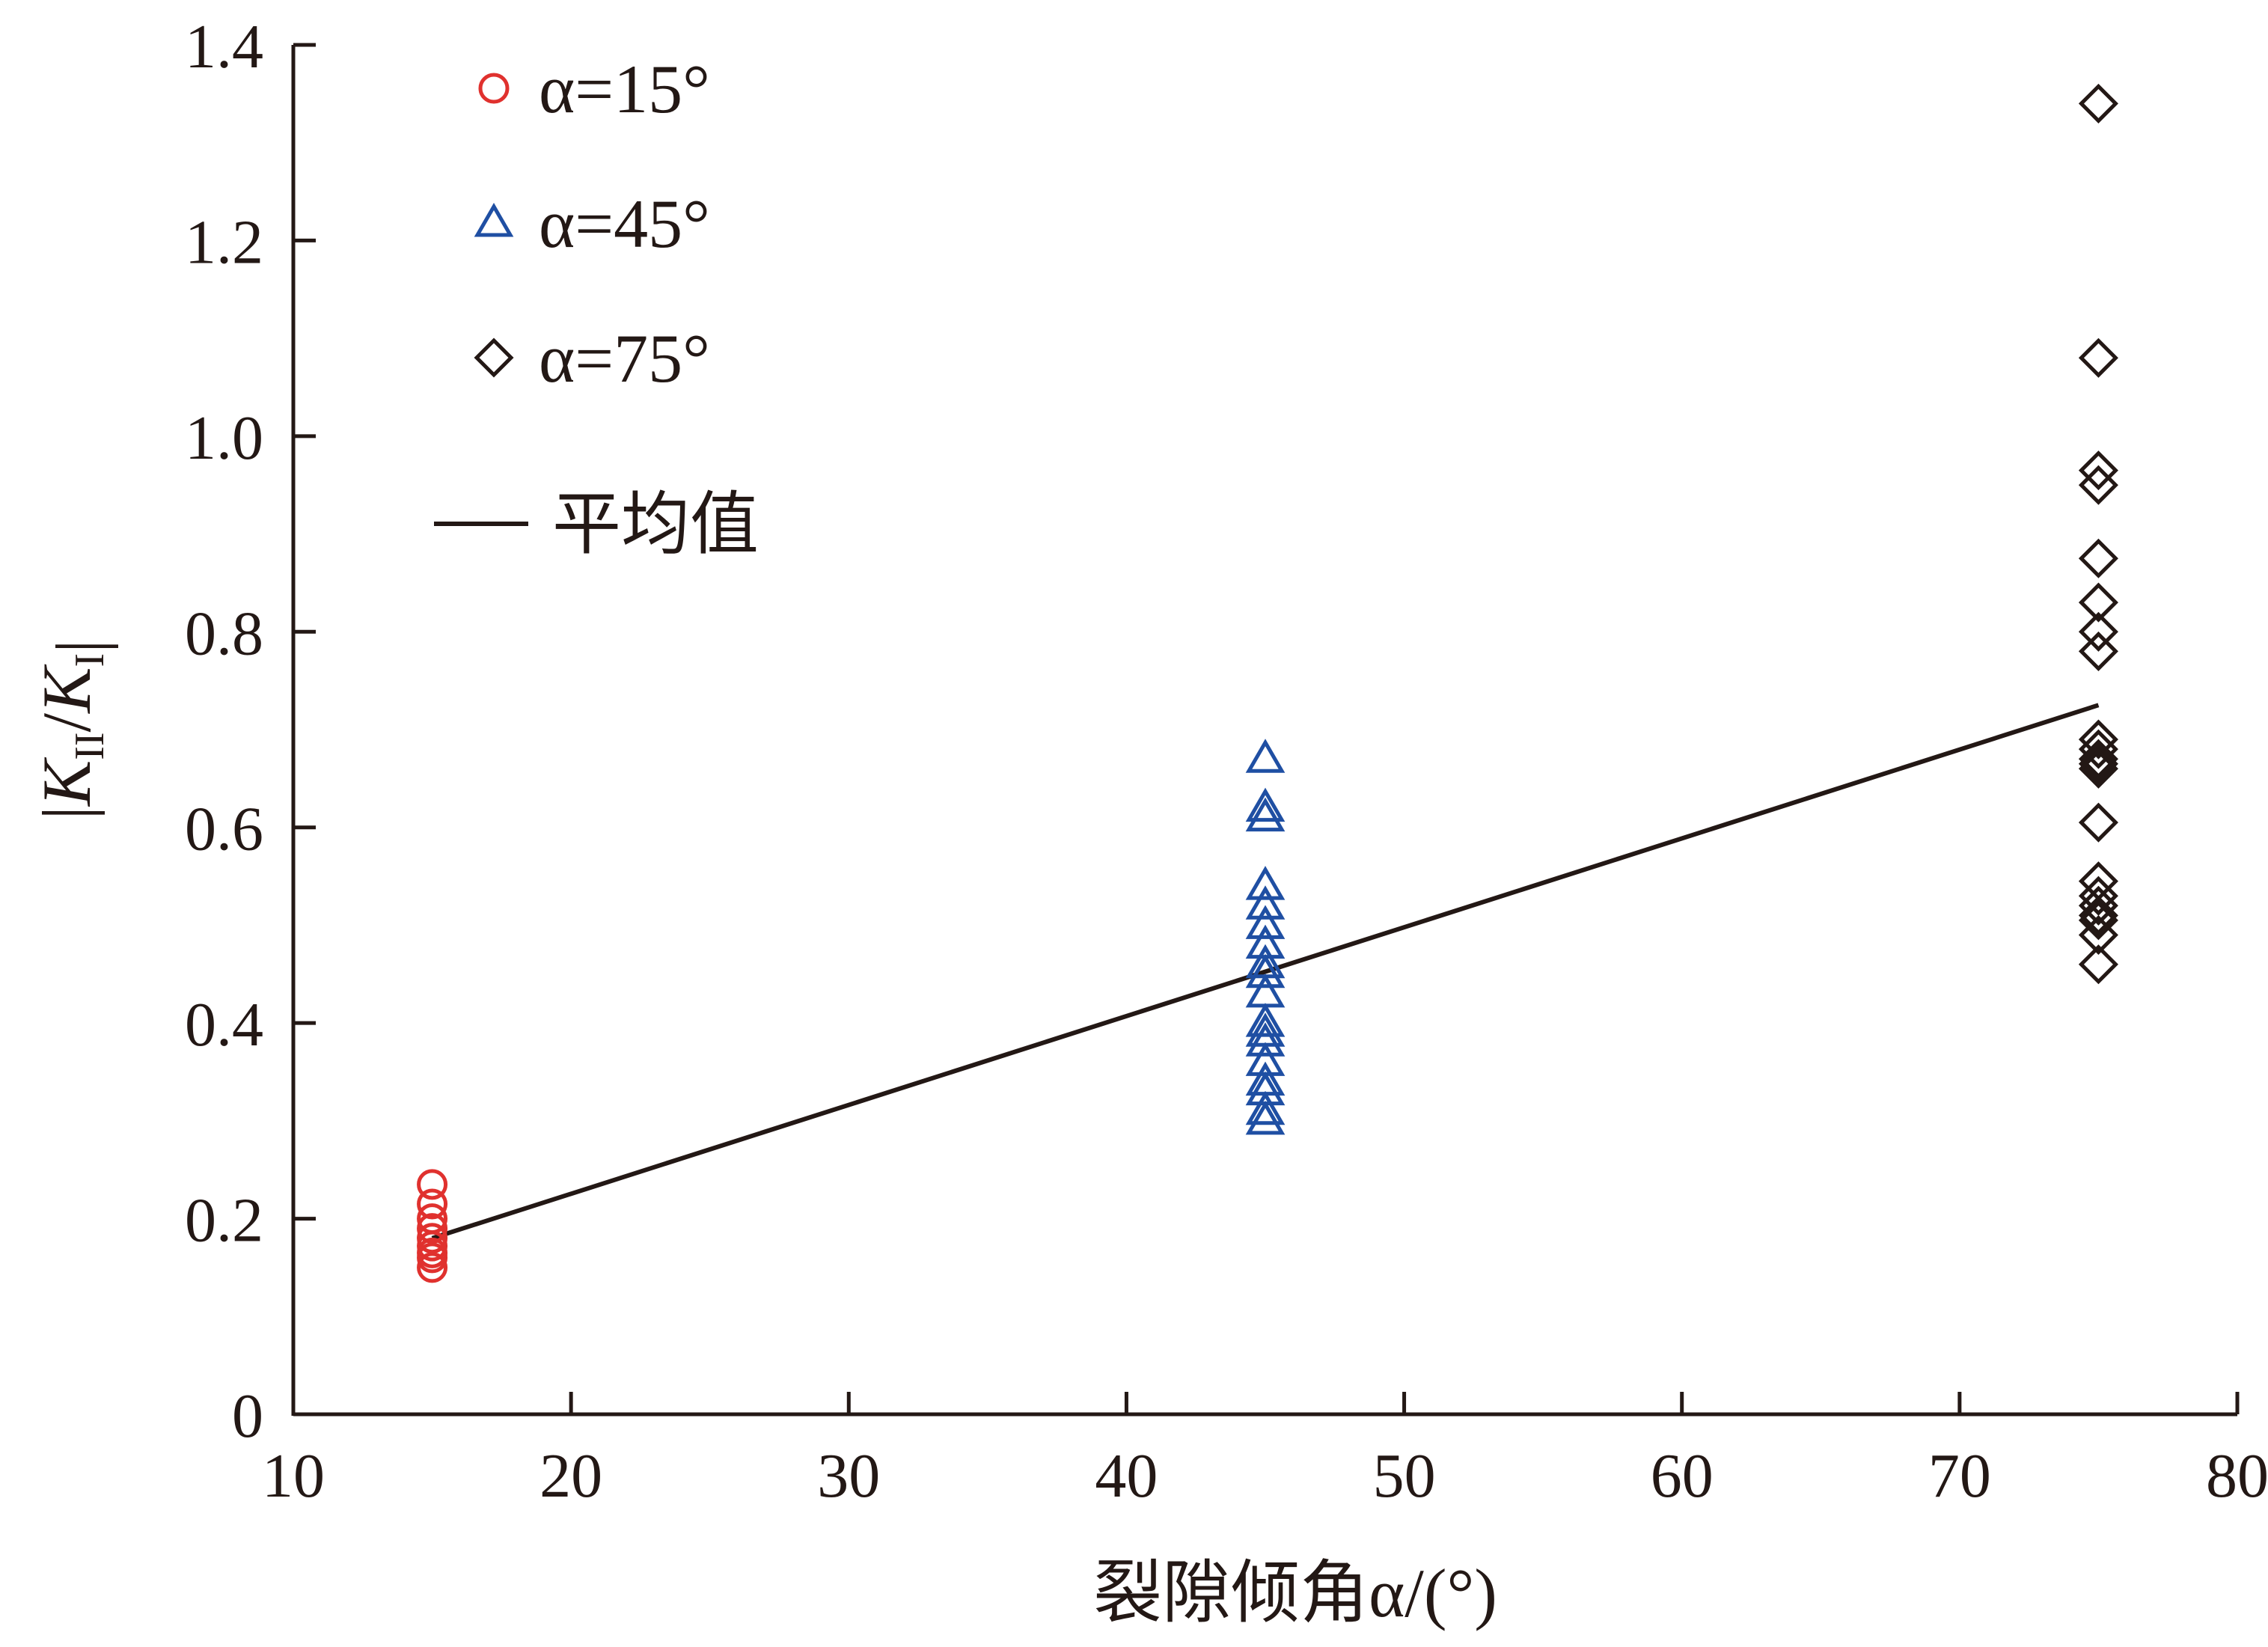 Image resolution: width=2268 pixels, height=1647 pixels. What do you see at coordinates (224, 438) in the screenshot?
I see `y-tick-label: 1.0` at bounding box center [224, 438].